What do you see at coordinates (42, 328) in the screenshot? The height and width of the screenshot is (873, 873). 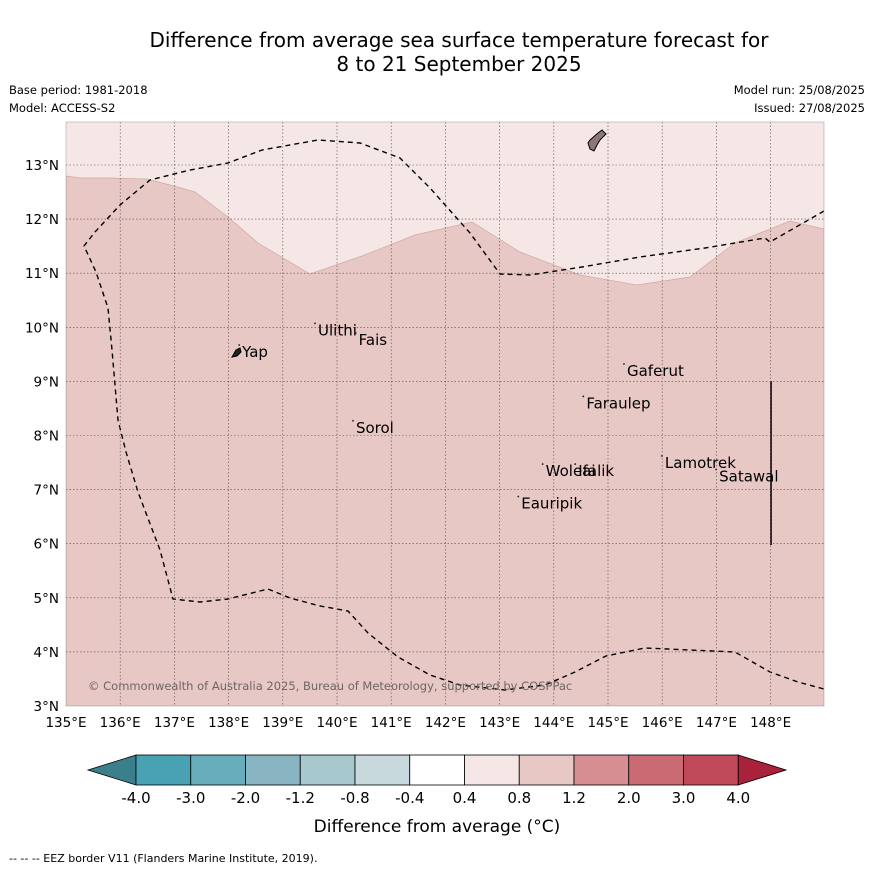 I see `y-tick-label: 10°N` at bounding box center [42, 328].